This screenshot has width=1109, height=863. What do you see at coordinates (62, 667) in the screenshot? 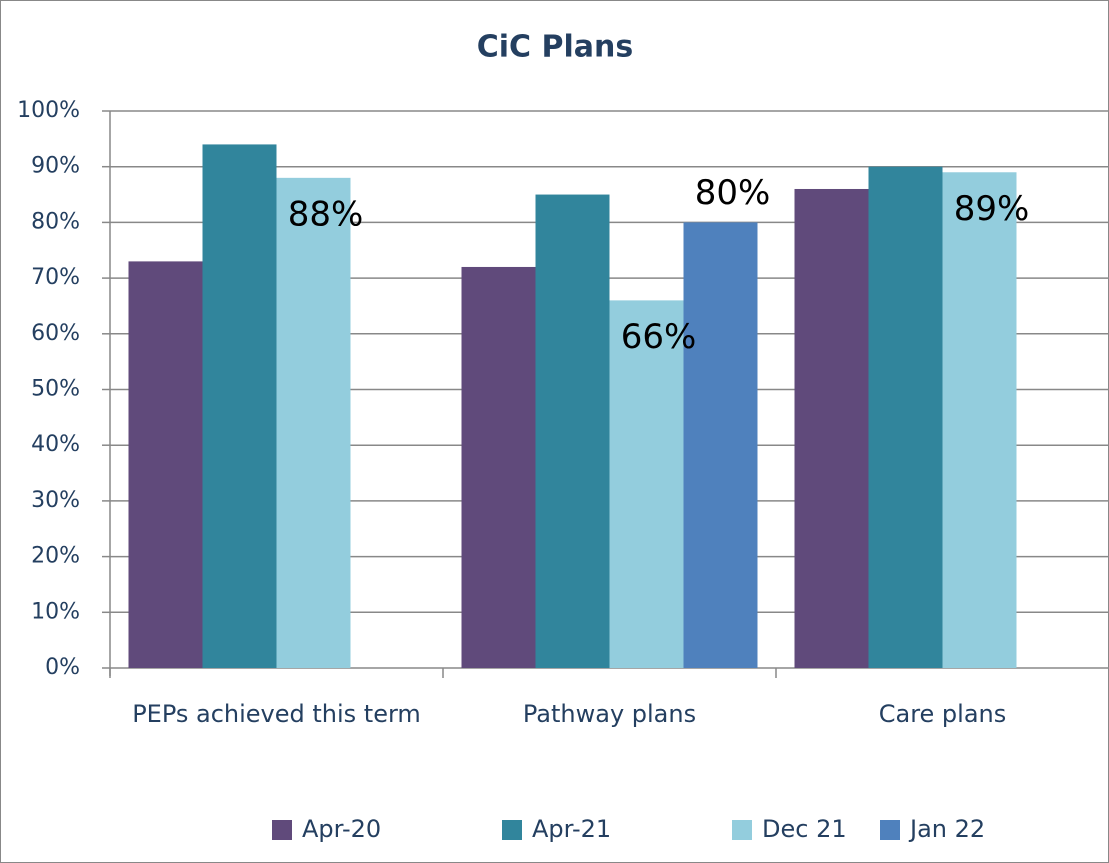
I see `y-tick-label: 0%` at bounding box center [62, 667].